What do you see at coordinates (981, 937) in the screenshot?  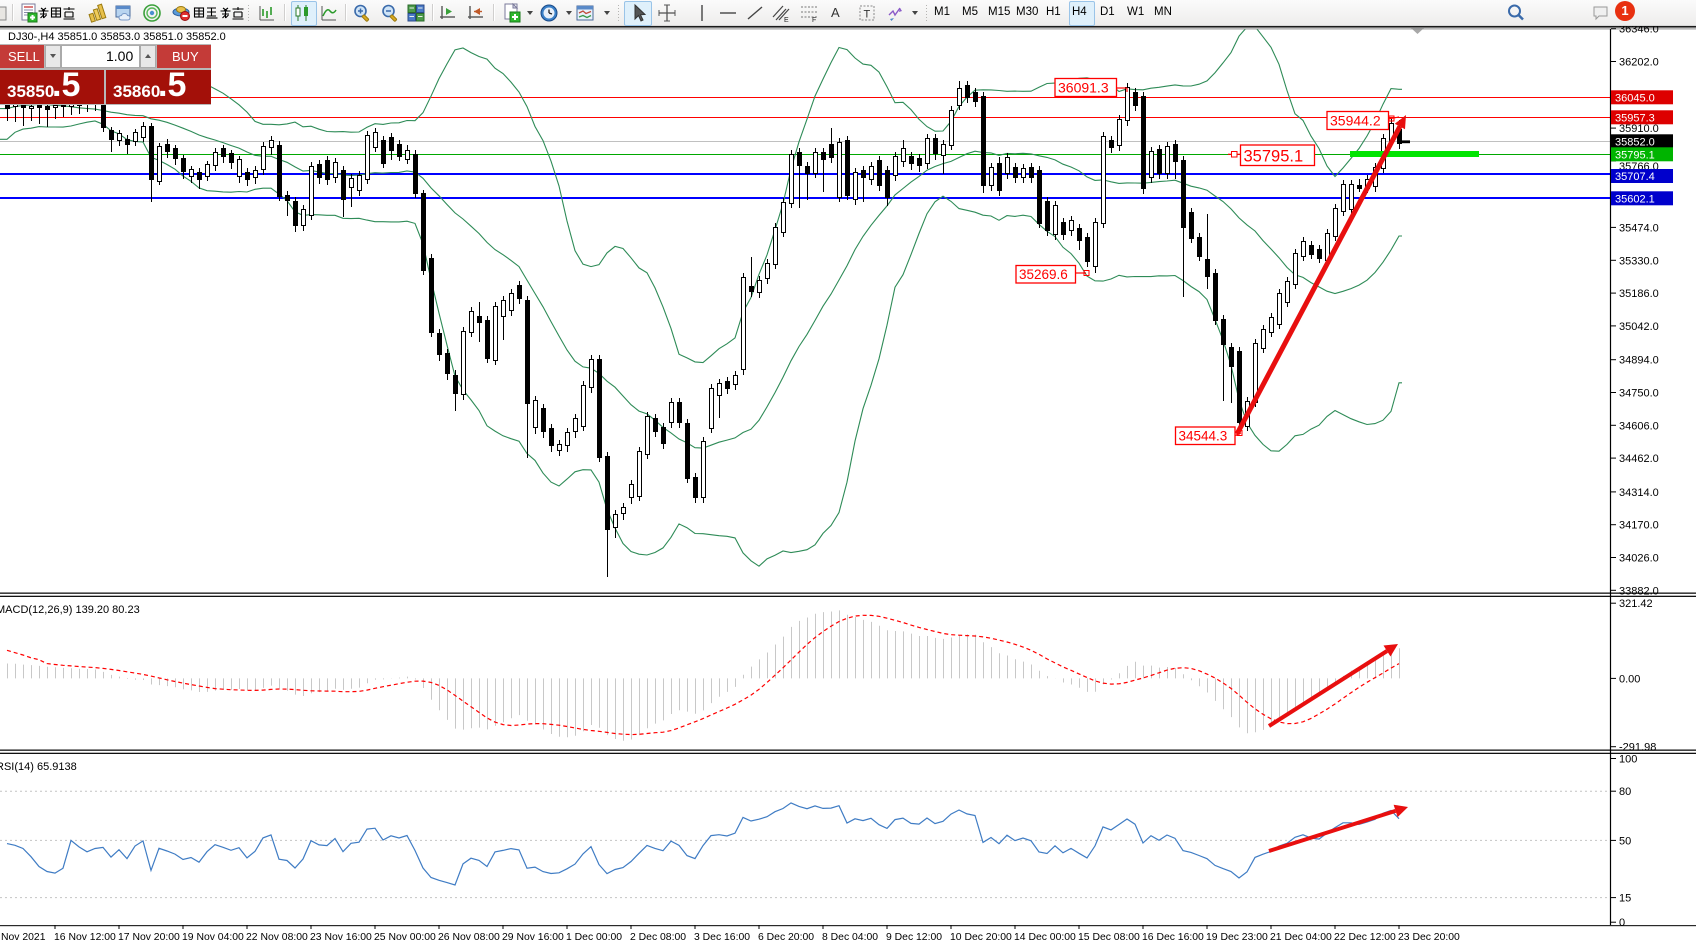 I see `svg-text: 10 Dec 20:00` at bounding box center [981, 937].